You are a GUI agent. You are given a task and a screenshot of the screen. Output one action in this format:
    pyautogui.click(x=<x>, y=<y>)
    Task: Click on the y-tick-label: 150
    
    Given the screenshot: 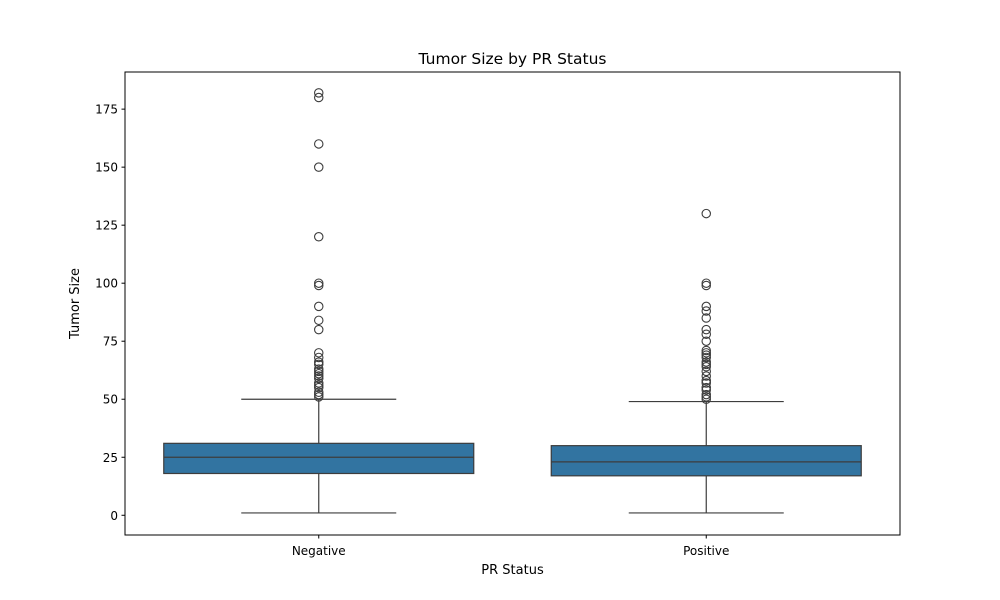 What is the action you would take?
    pyautogui.click(x=106, y=168)
    